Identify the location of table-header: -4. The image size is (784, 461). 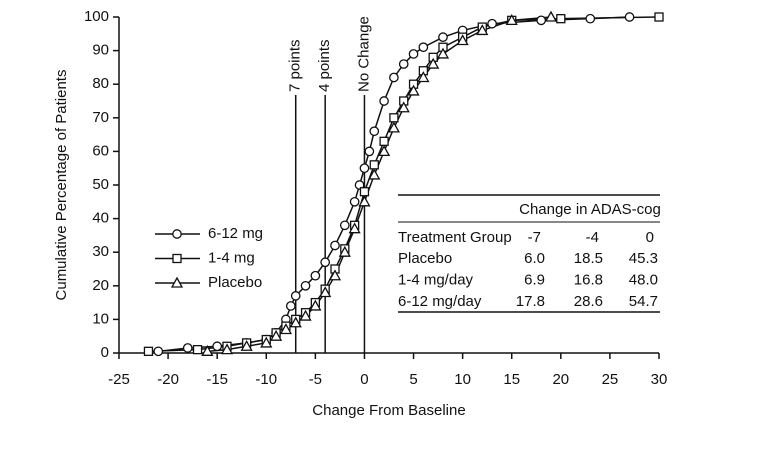
(592, 237).